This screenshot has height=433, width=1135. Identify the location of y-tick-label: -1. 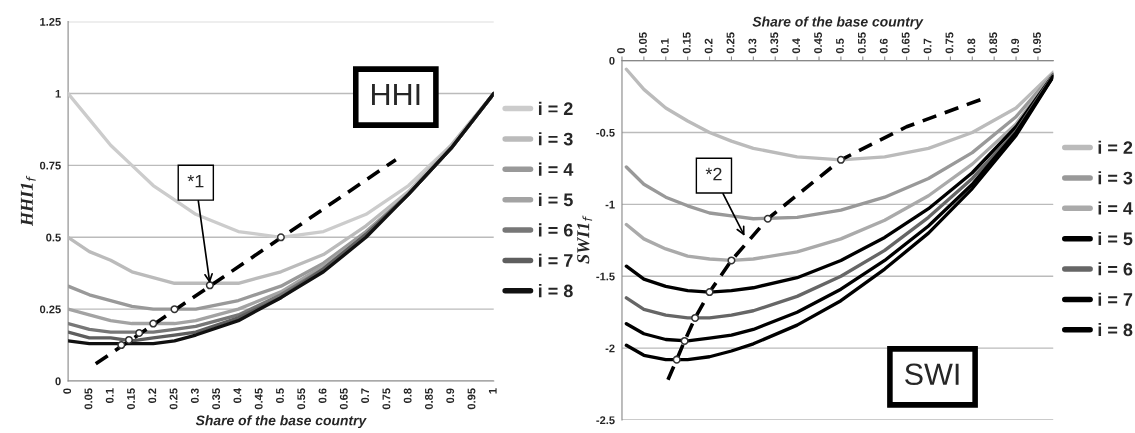
(610, 204).